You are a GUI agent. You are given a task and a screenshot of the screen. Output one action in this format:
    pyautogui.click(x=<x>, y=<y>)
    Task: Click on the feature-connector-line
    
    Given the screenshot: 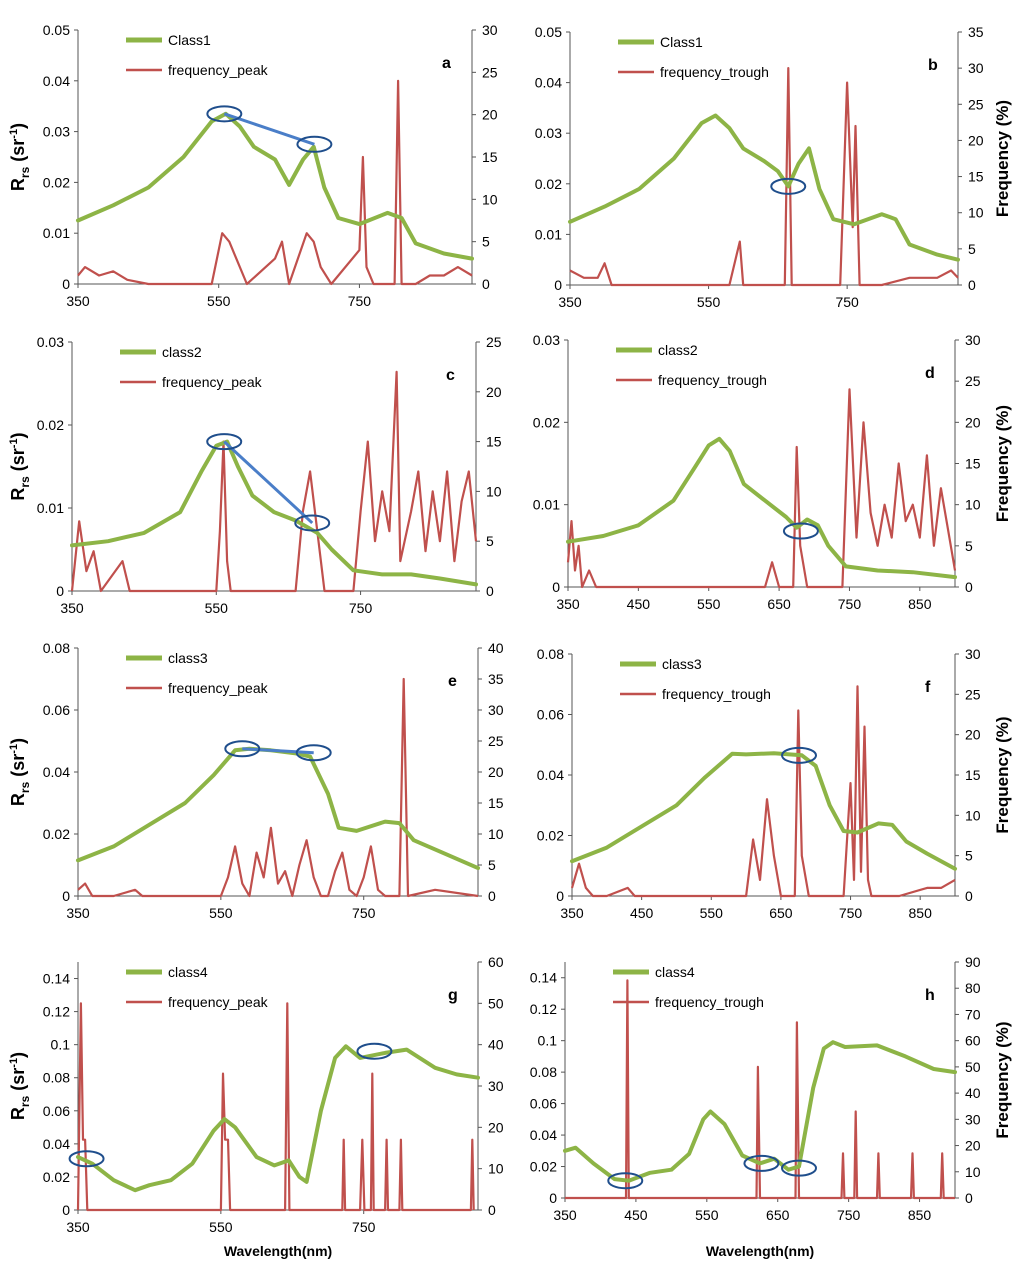 What is the action you would take?
    pyautogui.click(x=268, y=482)
    